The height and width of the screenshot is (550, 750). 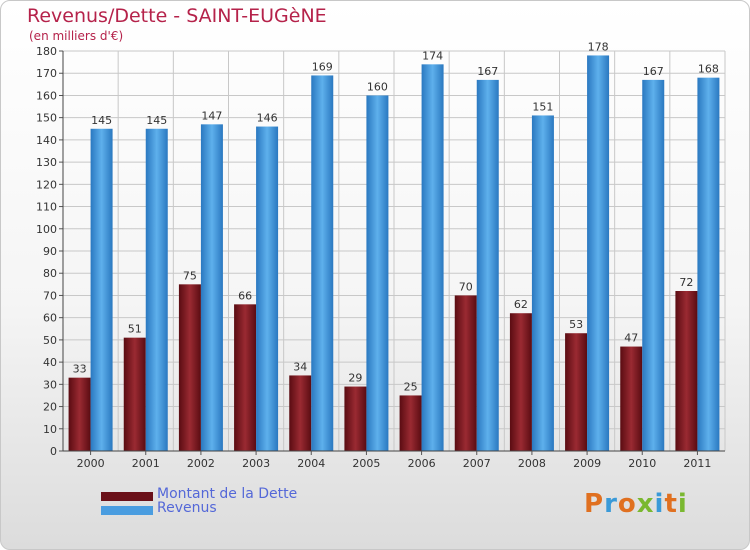 What do you see at coordinates (80, 369) in the screenshot?
I see `value-label-debt: 33` at bounding box center [80, 369].